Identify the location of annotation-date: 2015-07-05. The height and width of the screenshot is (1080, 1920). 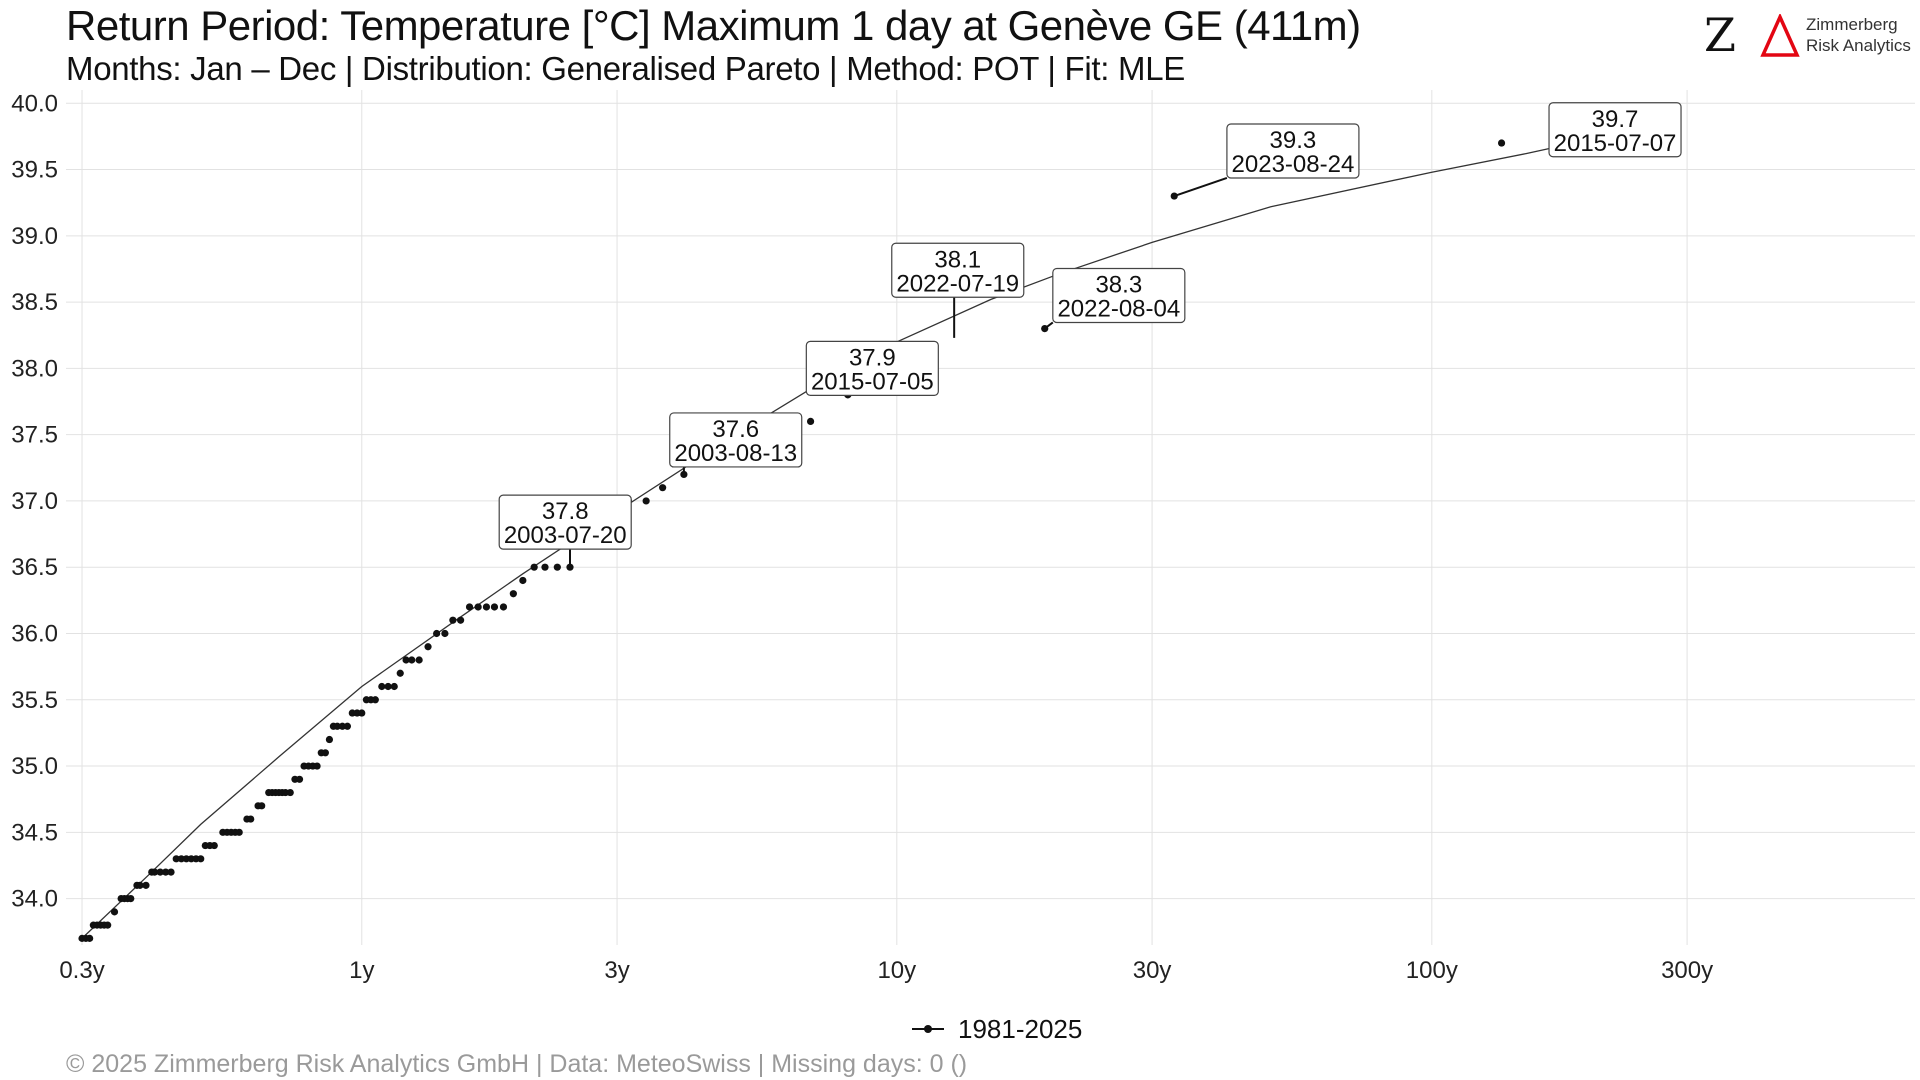
(872, 381).